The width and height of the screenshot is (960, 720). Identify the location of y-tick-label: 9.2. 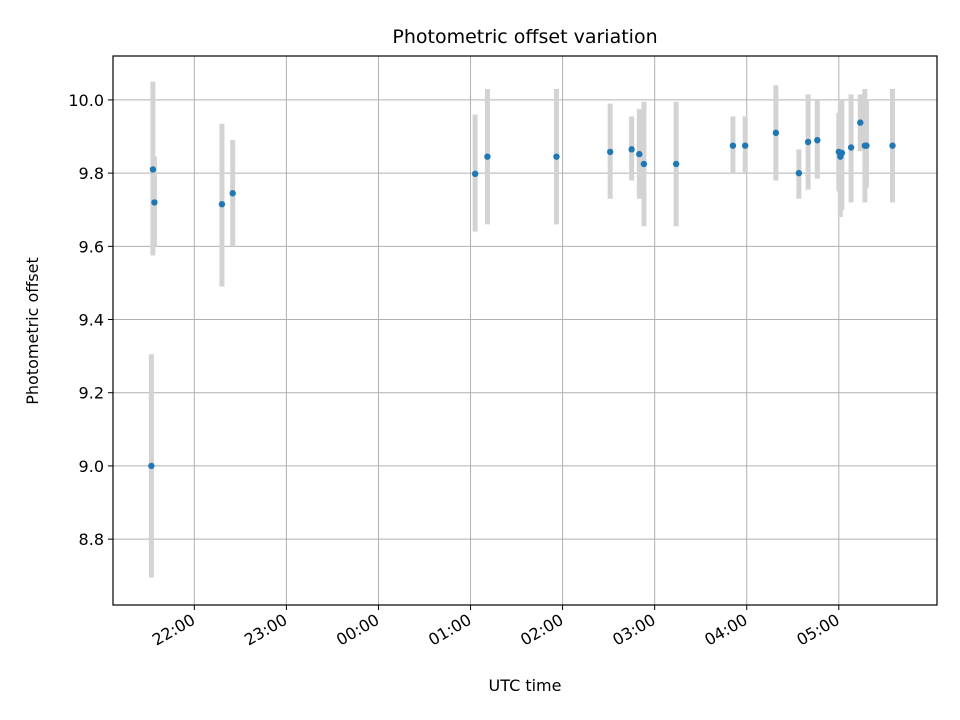
(91, 393).